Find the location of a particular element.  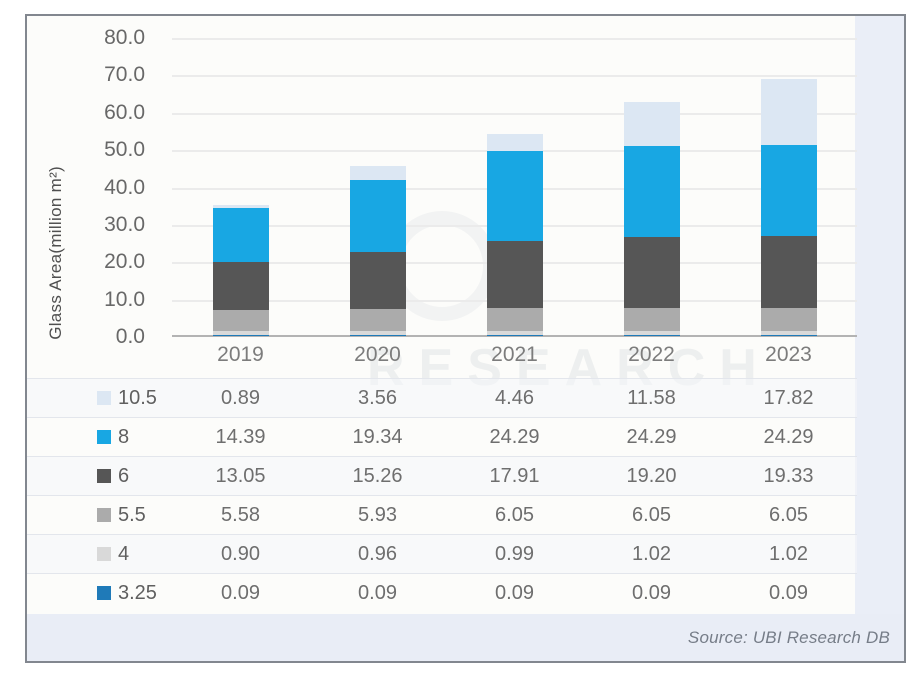

legend-label: 5.5 is located at coordinates (132, 514).